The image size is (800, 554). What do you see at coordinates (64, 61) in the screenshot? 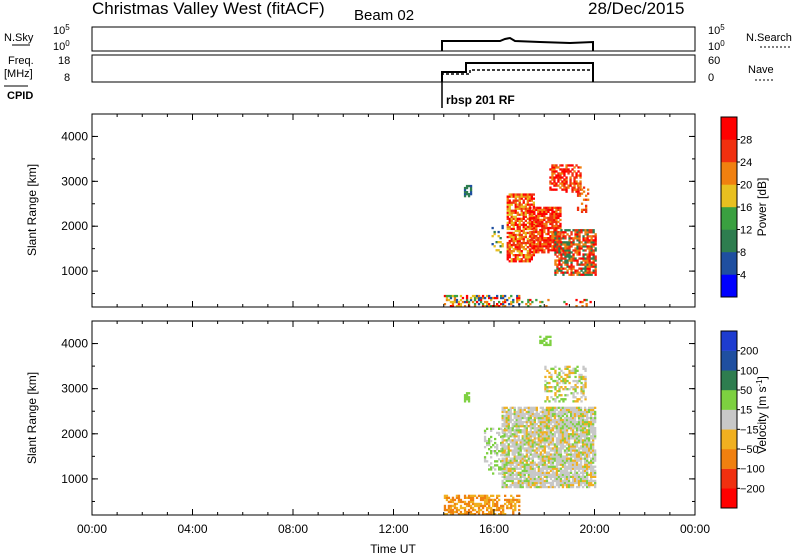
I see `freq-left-tick-top: 18` at bounding box center [64, 61].